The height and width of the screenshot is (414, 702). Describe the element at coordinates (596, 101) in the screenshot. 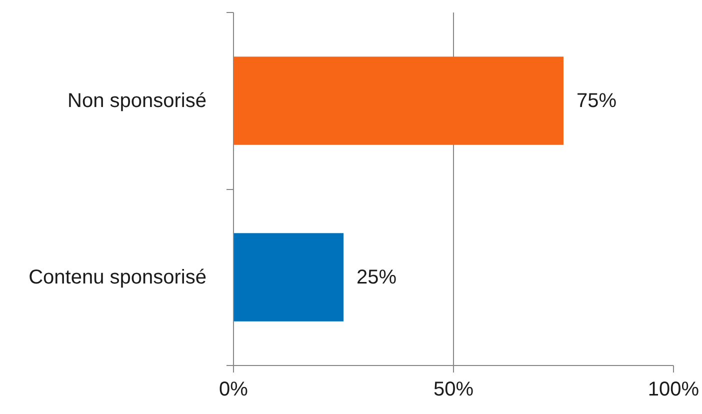

I see `data-label: 75%` at that location.